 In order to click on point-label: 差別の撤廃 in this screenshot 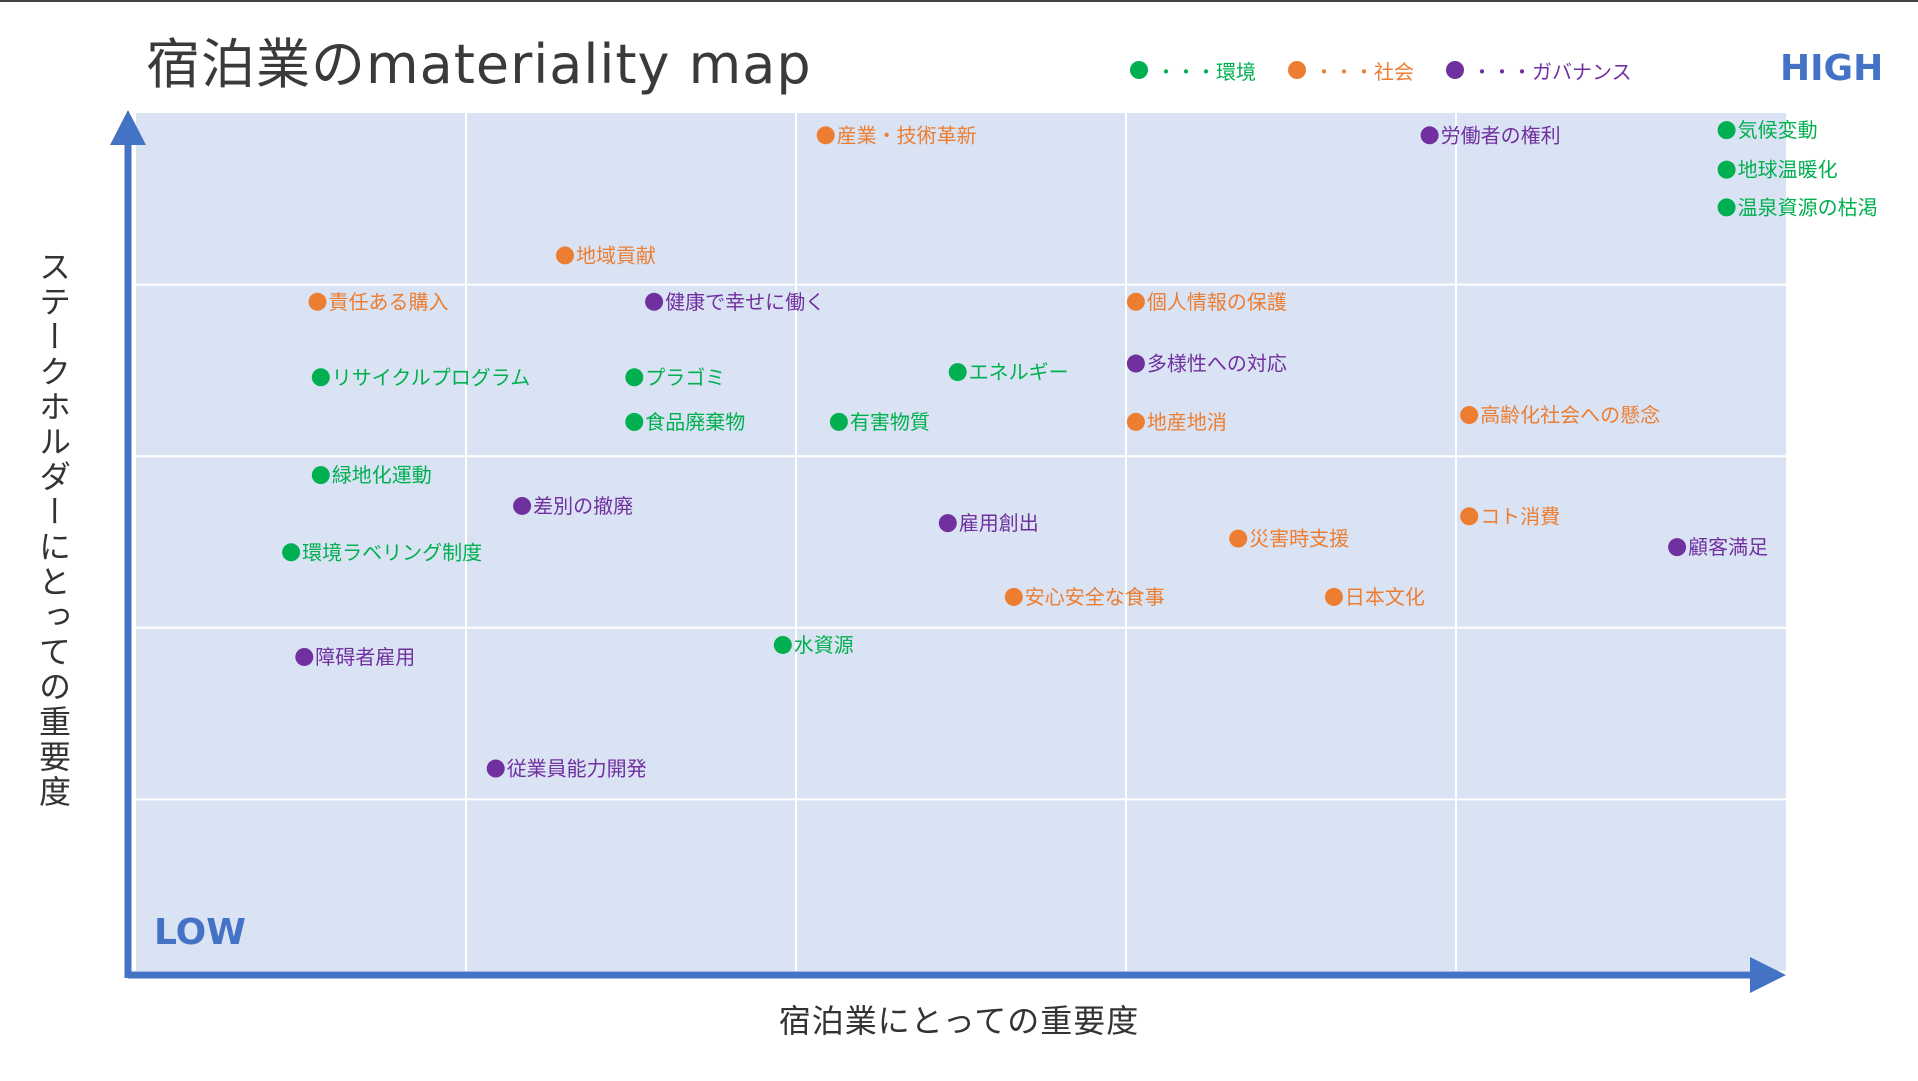, I will do `click(583, 506)`.